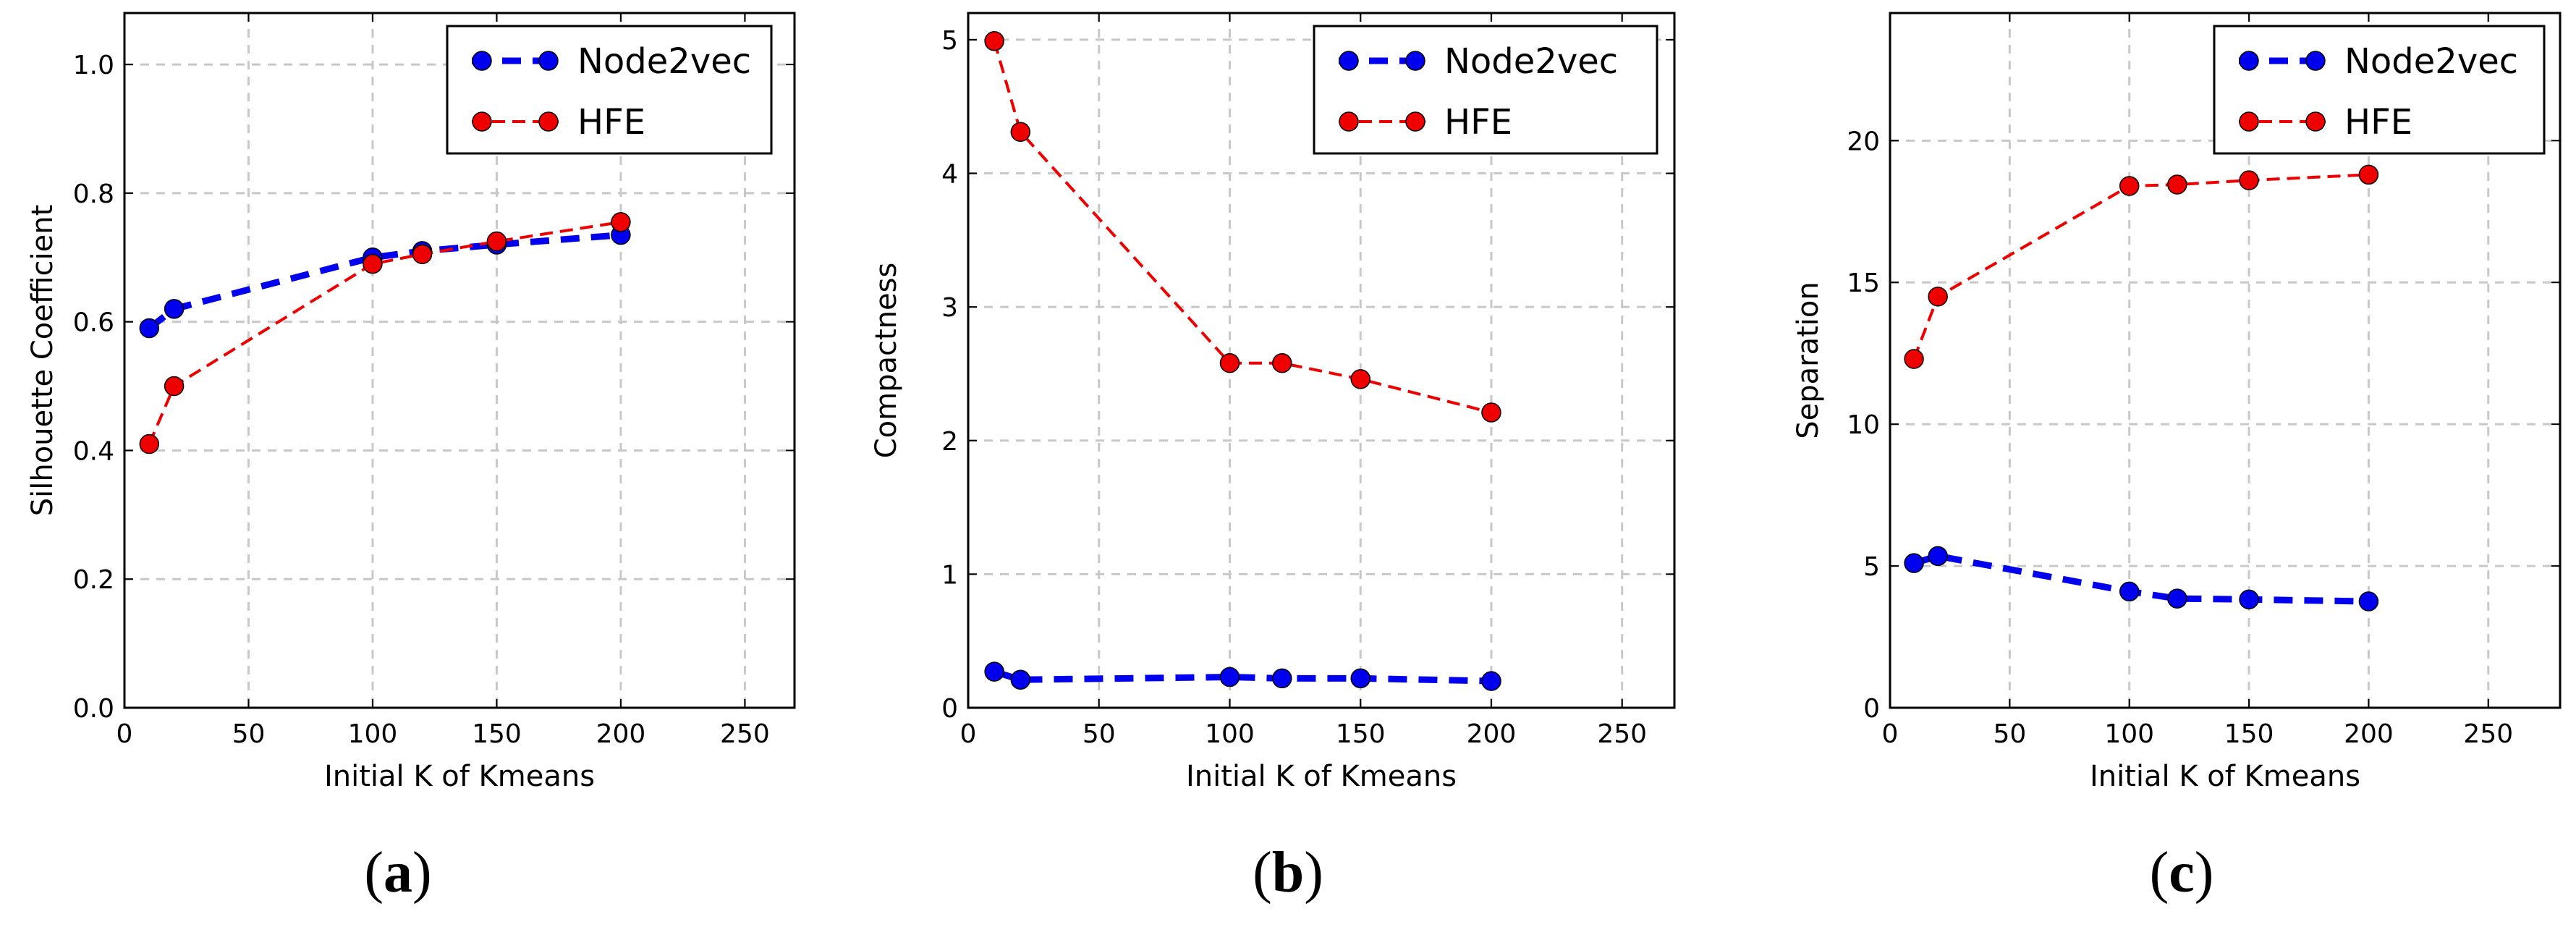 This screenshot has width=2576, height=935. I want to click on y-tick-label: 0.8, so click(93, 194).